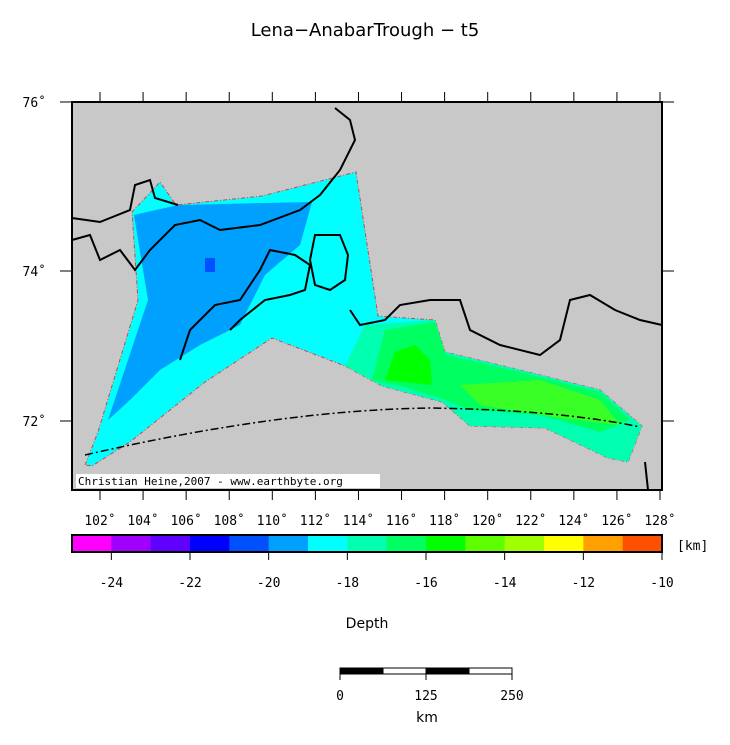  I want to click on colorbar-label: Depth, so click(367, 624).